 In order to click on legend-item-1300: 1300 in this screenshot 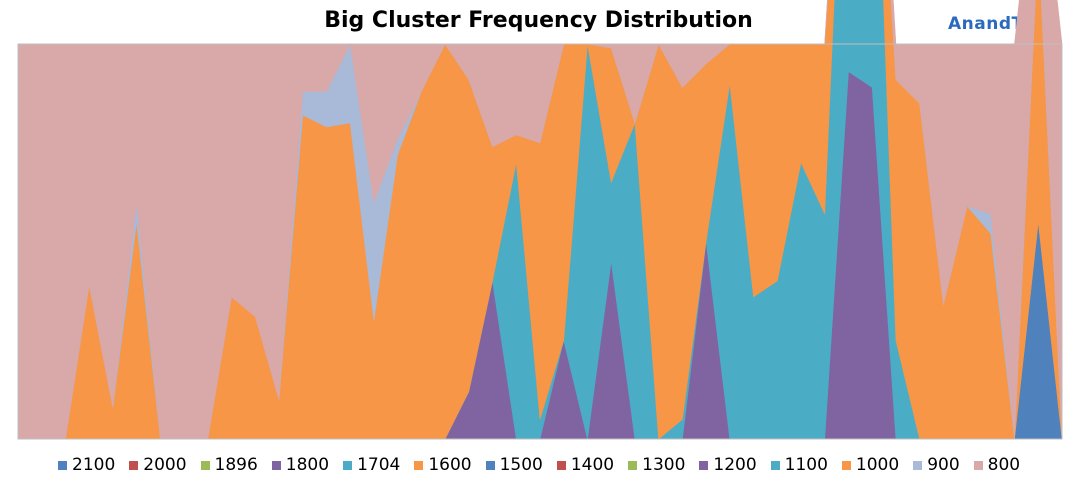, I will do `click(656, 465)`.